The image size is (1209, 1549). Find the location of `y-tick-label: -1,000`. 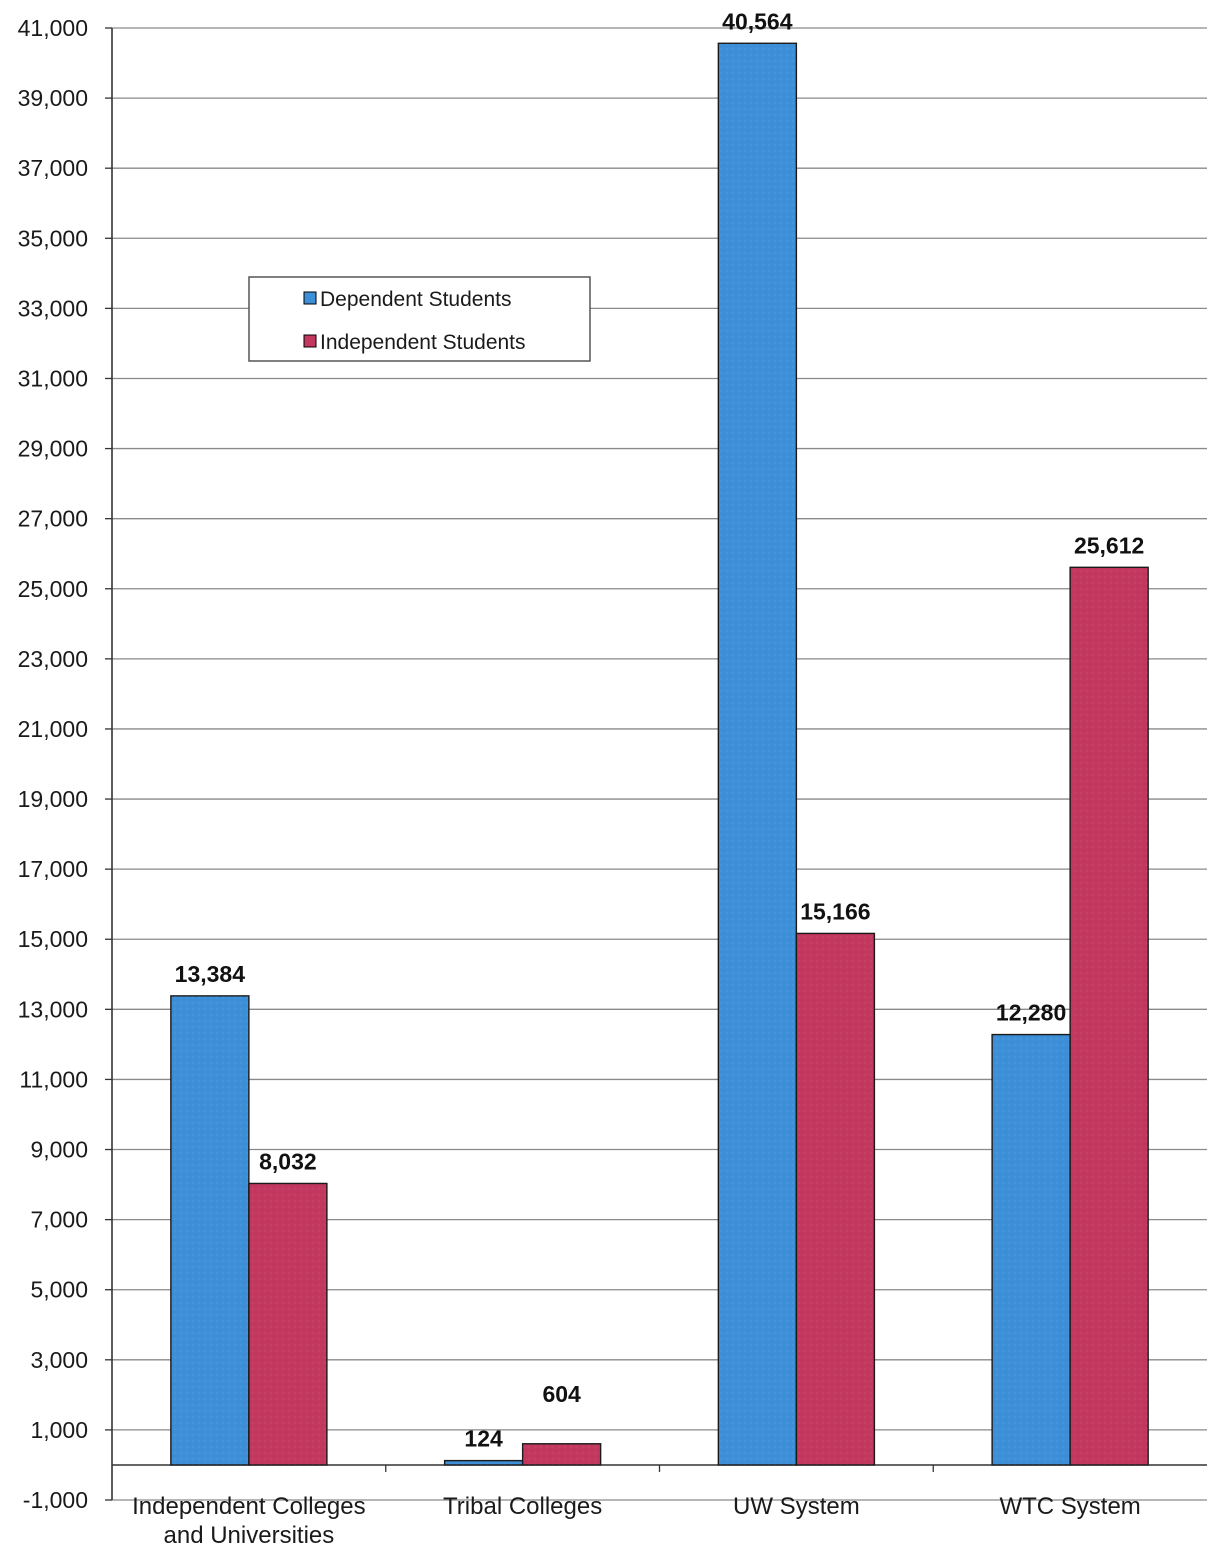

y-tick-label: -1,000 is located at coordinates (55, 1500).